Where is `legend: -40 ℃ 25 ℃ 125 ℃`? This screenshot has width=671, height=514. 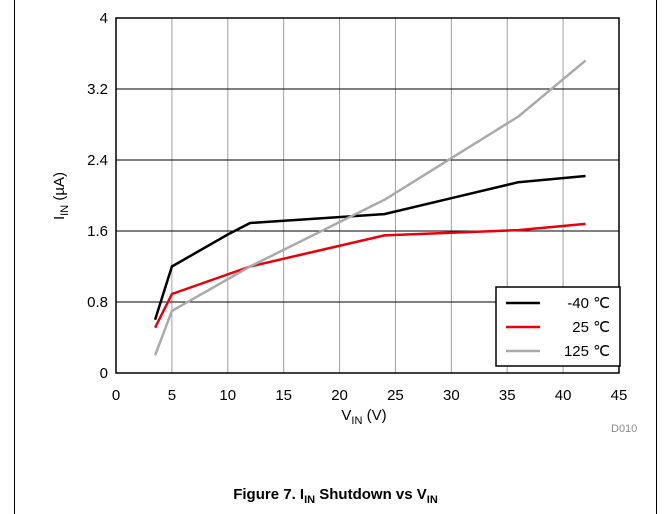
legend: -40 ℃ 25 ℃ 125 ℃ is located at coordinates (558, 326).